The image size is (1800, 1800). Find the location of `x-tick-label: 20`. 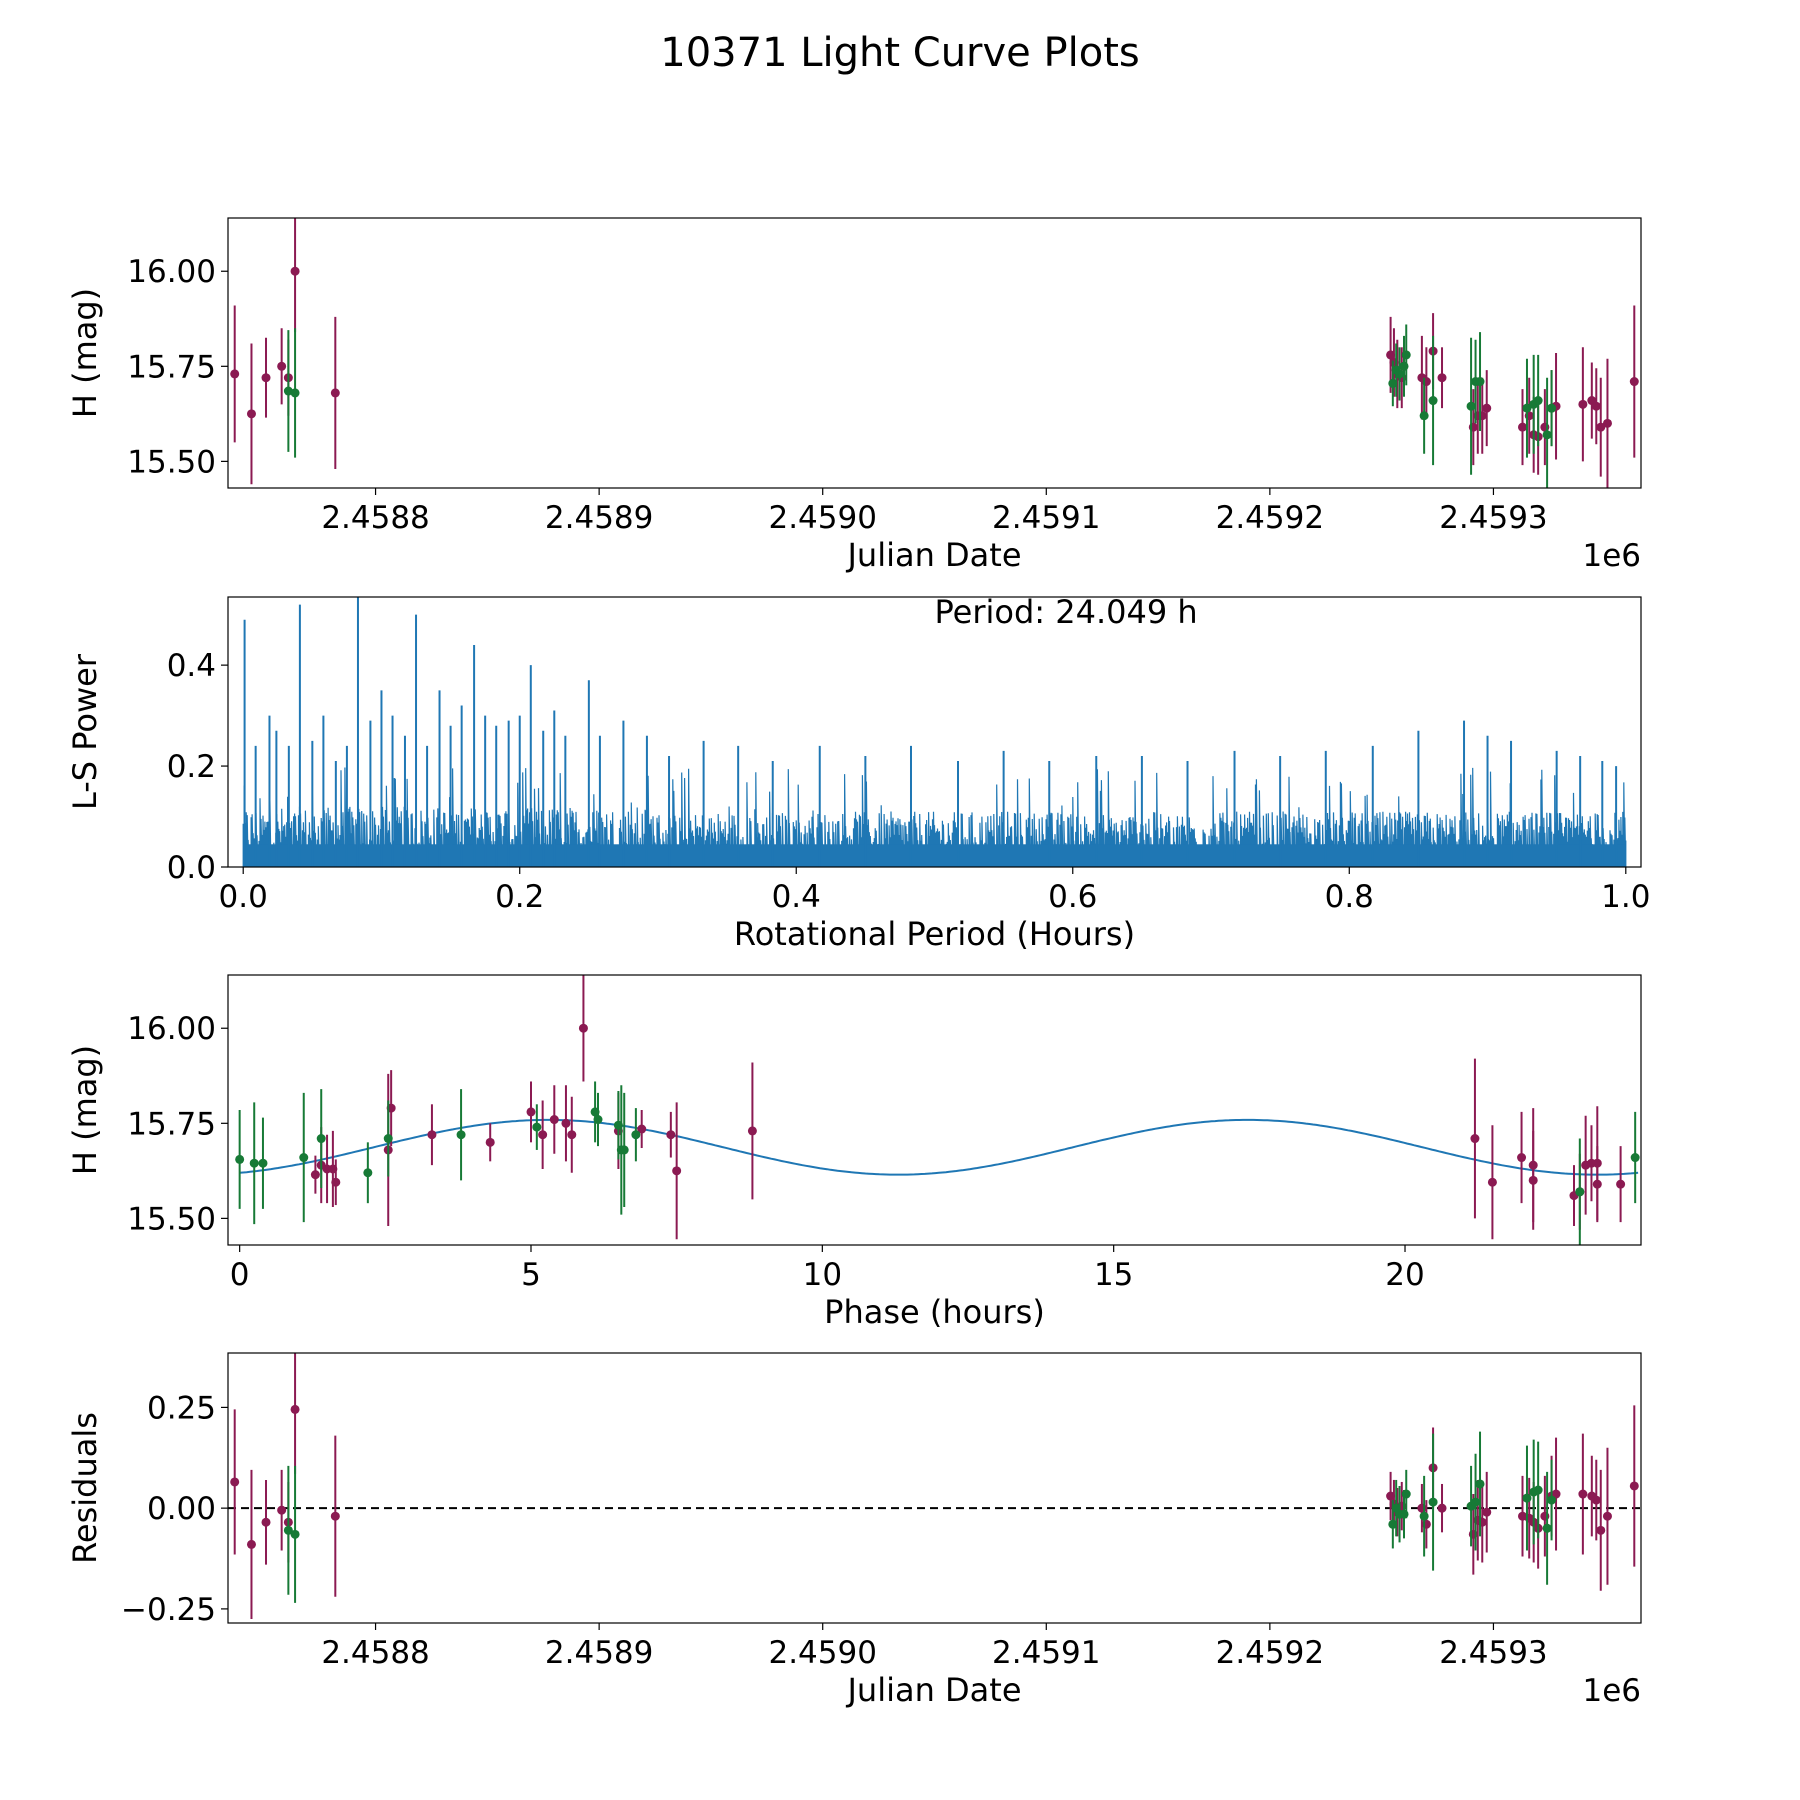

x-tick-label: 20 is located at coordinates (1404, 1275).